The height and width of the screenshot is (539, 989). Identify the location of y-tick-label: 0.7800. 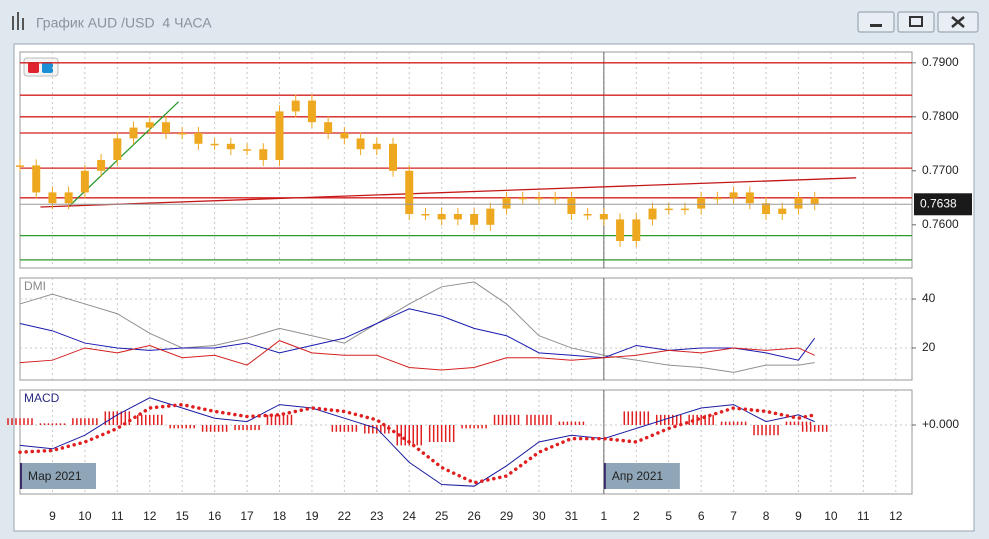
(940, 116).